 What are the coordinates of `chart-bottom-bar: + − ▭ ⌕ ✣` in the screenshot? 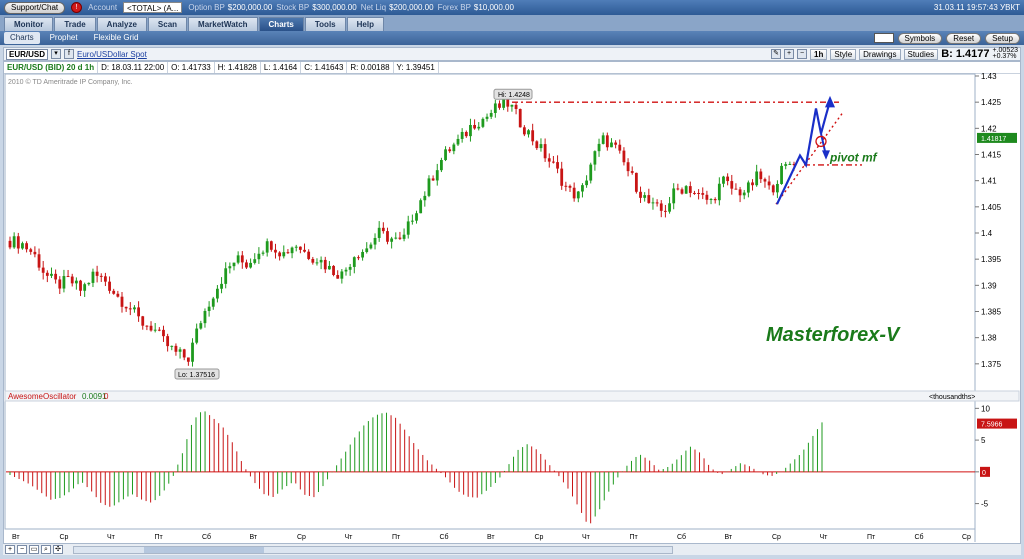 It's located at (512, 549).